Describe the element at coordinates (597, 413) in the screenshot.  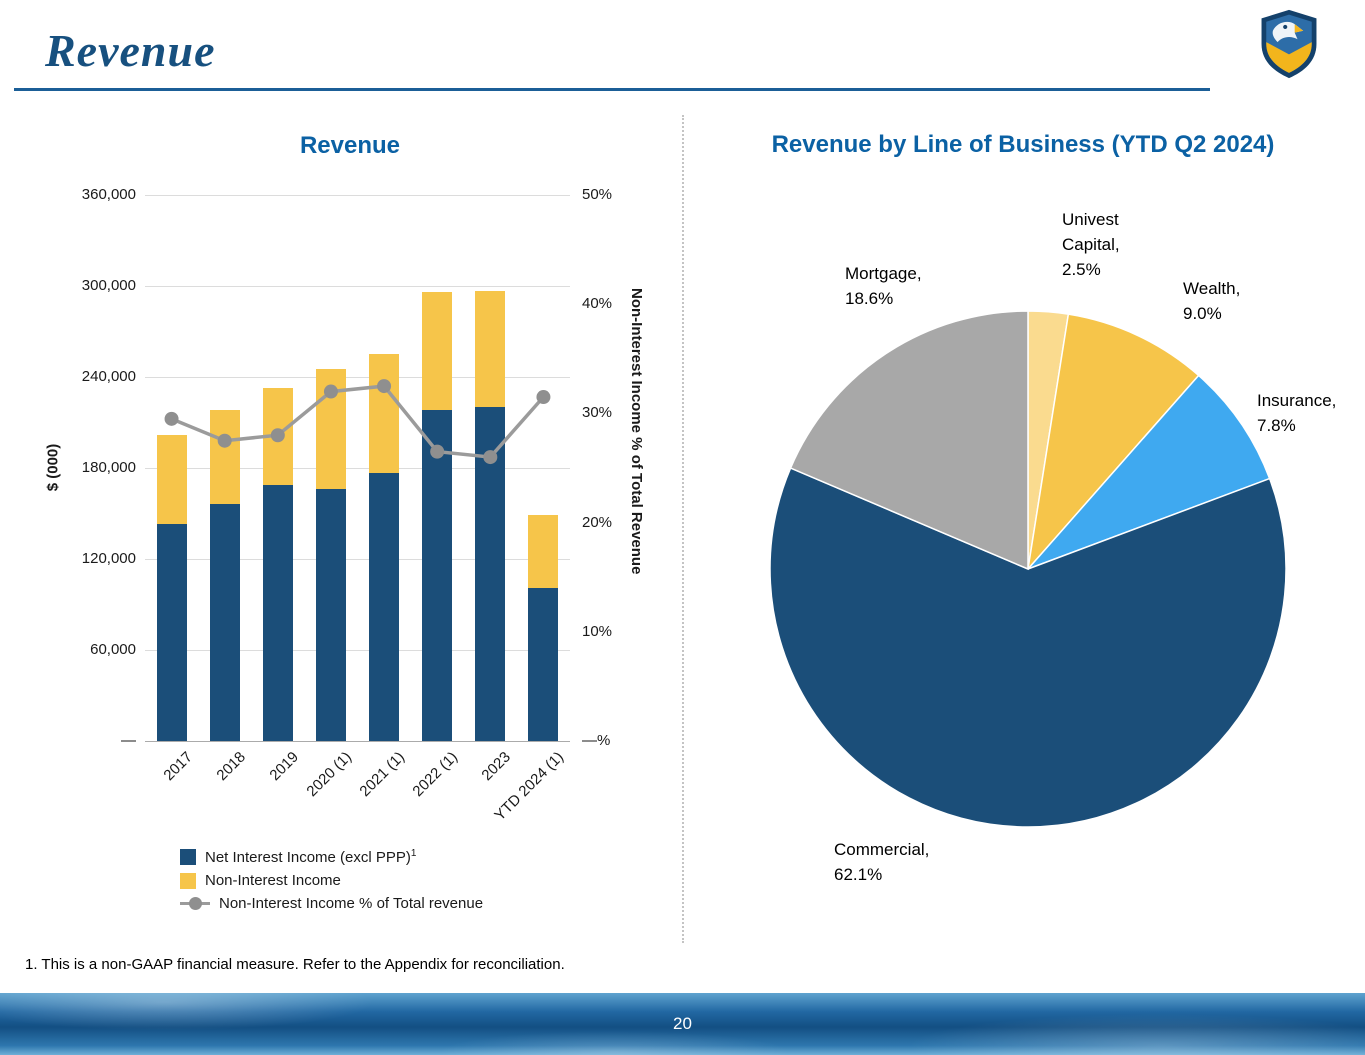
I see `right-axis-tick: 30%` at that location.